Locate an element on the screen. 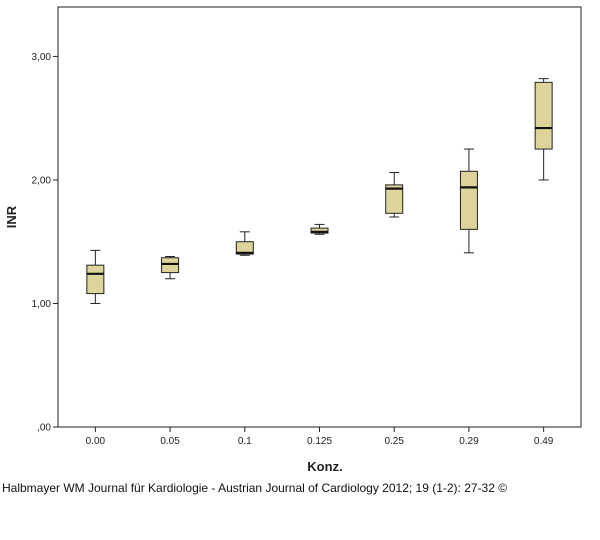  box-0.1 is located at coordinates (244, 243).